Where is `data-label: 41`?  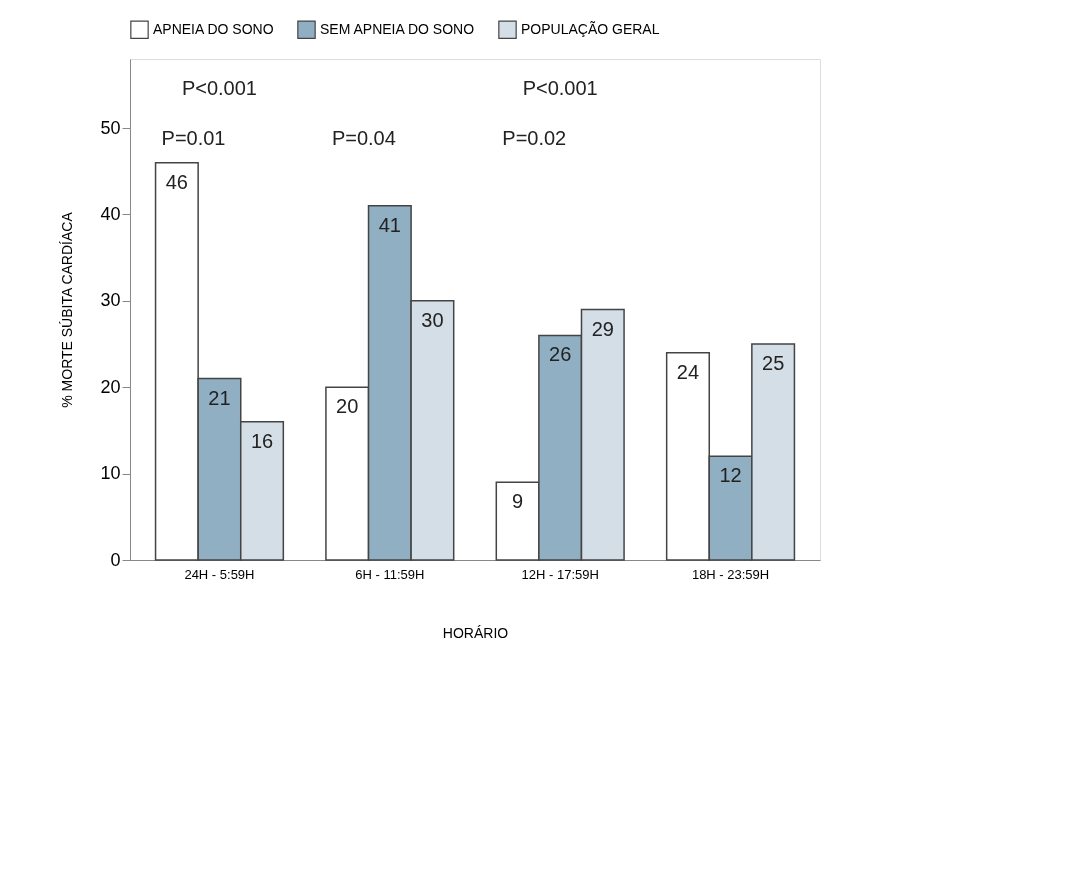 data-label: 41 is located at coordinates (389, 224).